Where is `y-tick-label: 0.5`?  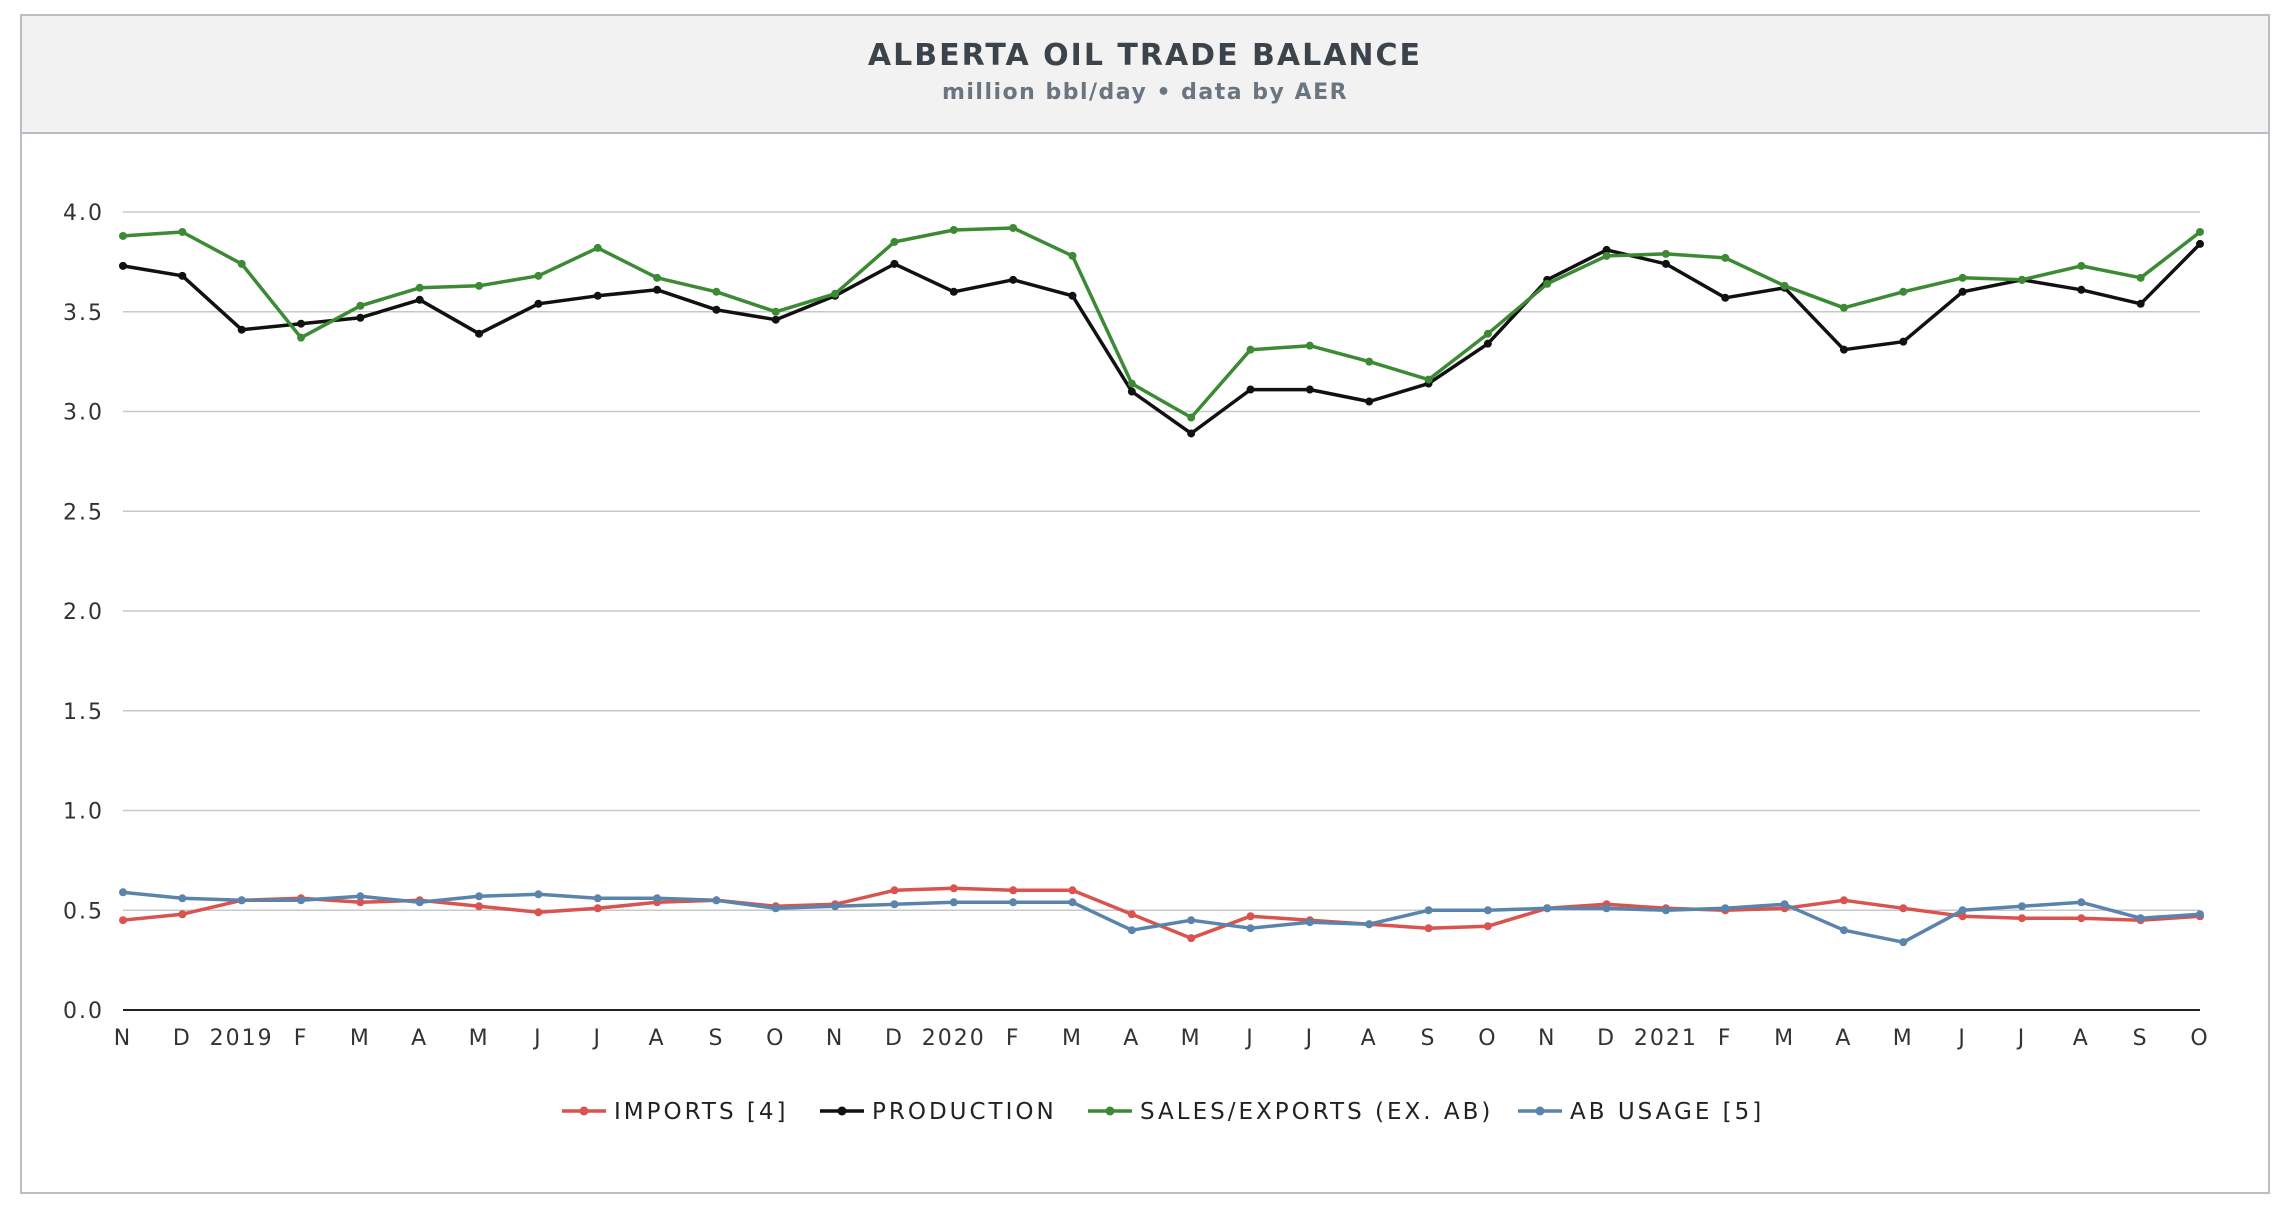 y-tick-label: 0.5 is located at coordinates (83, 911).